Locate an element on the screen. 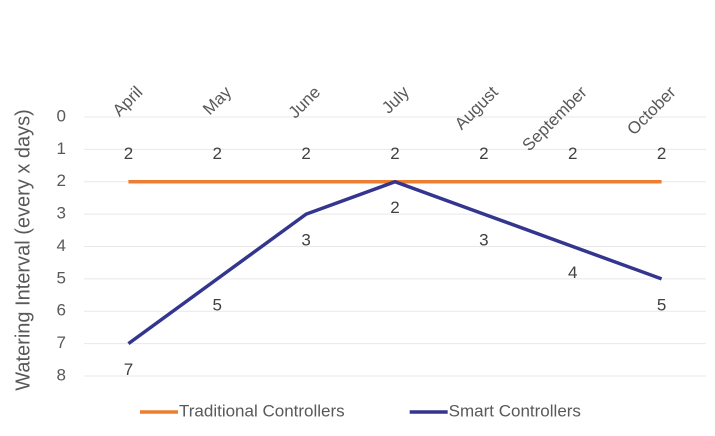 Image resolution: width=715 pixels, height=436 pixels. x-tick-label: April is located at coordinates (127, 101).